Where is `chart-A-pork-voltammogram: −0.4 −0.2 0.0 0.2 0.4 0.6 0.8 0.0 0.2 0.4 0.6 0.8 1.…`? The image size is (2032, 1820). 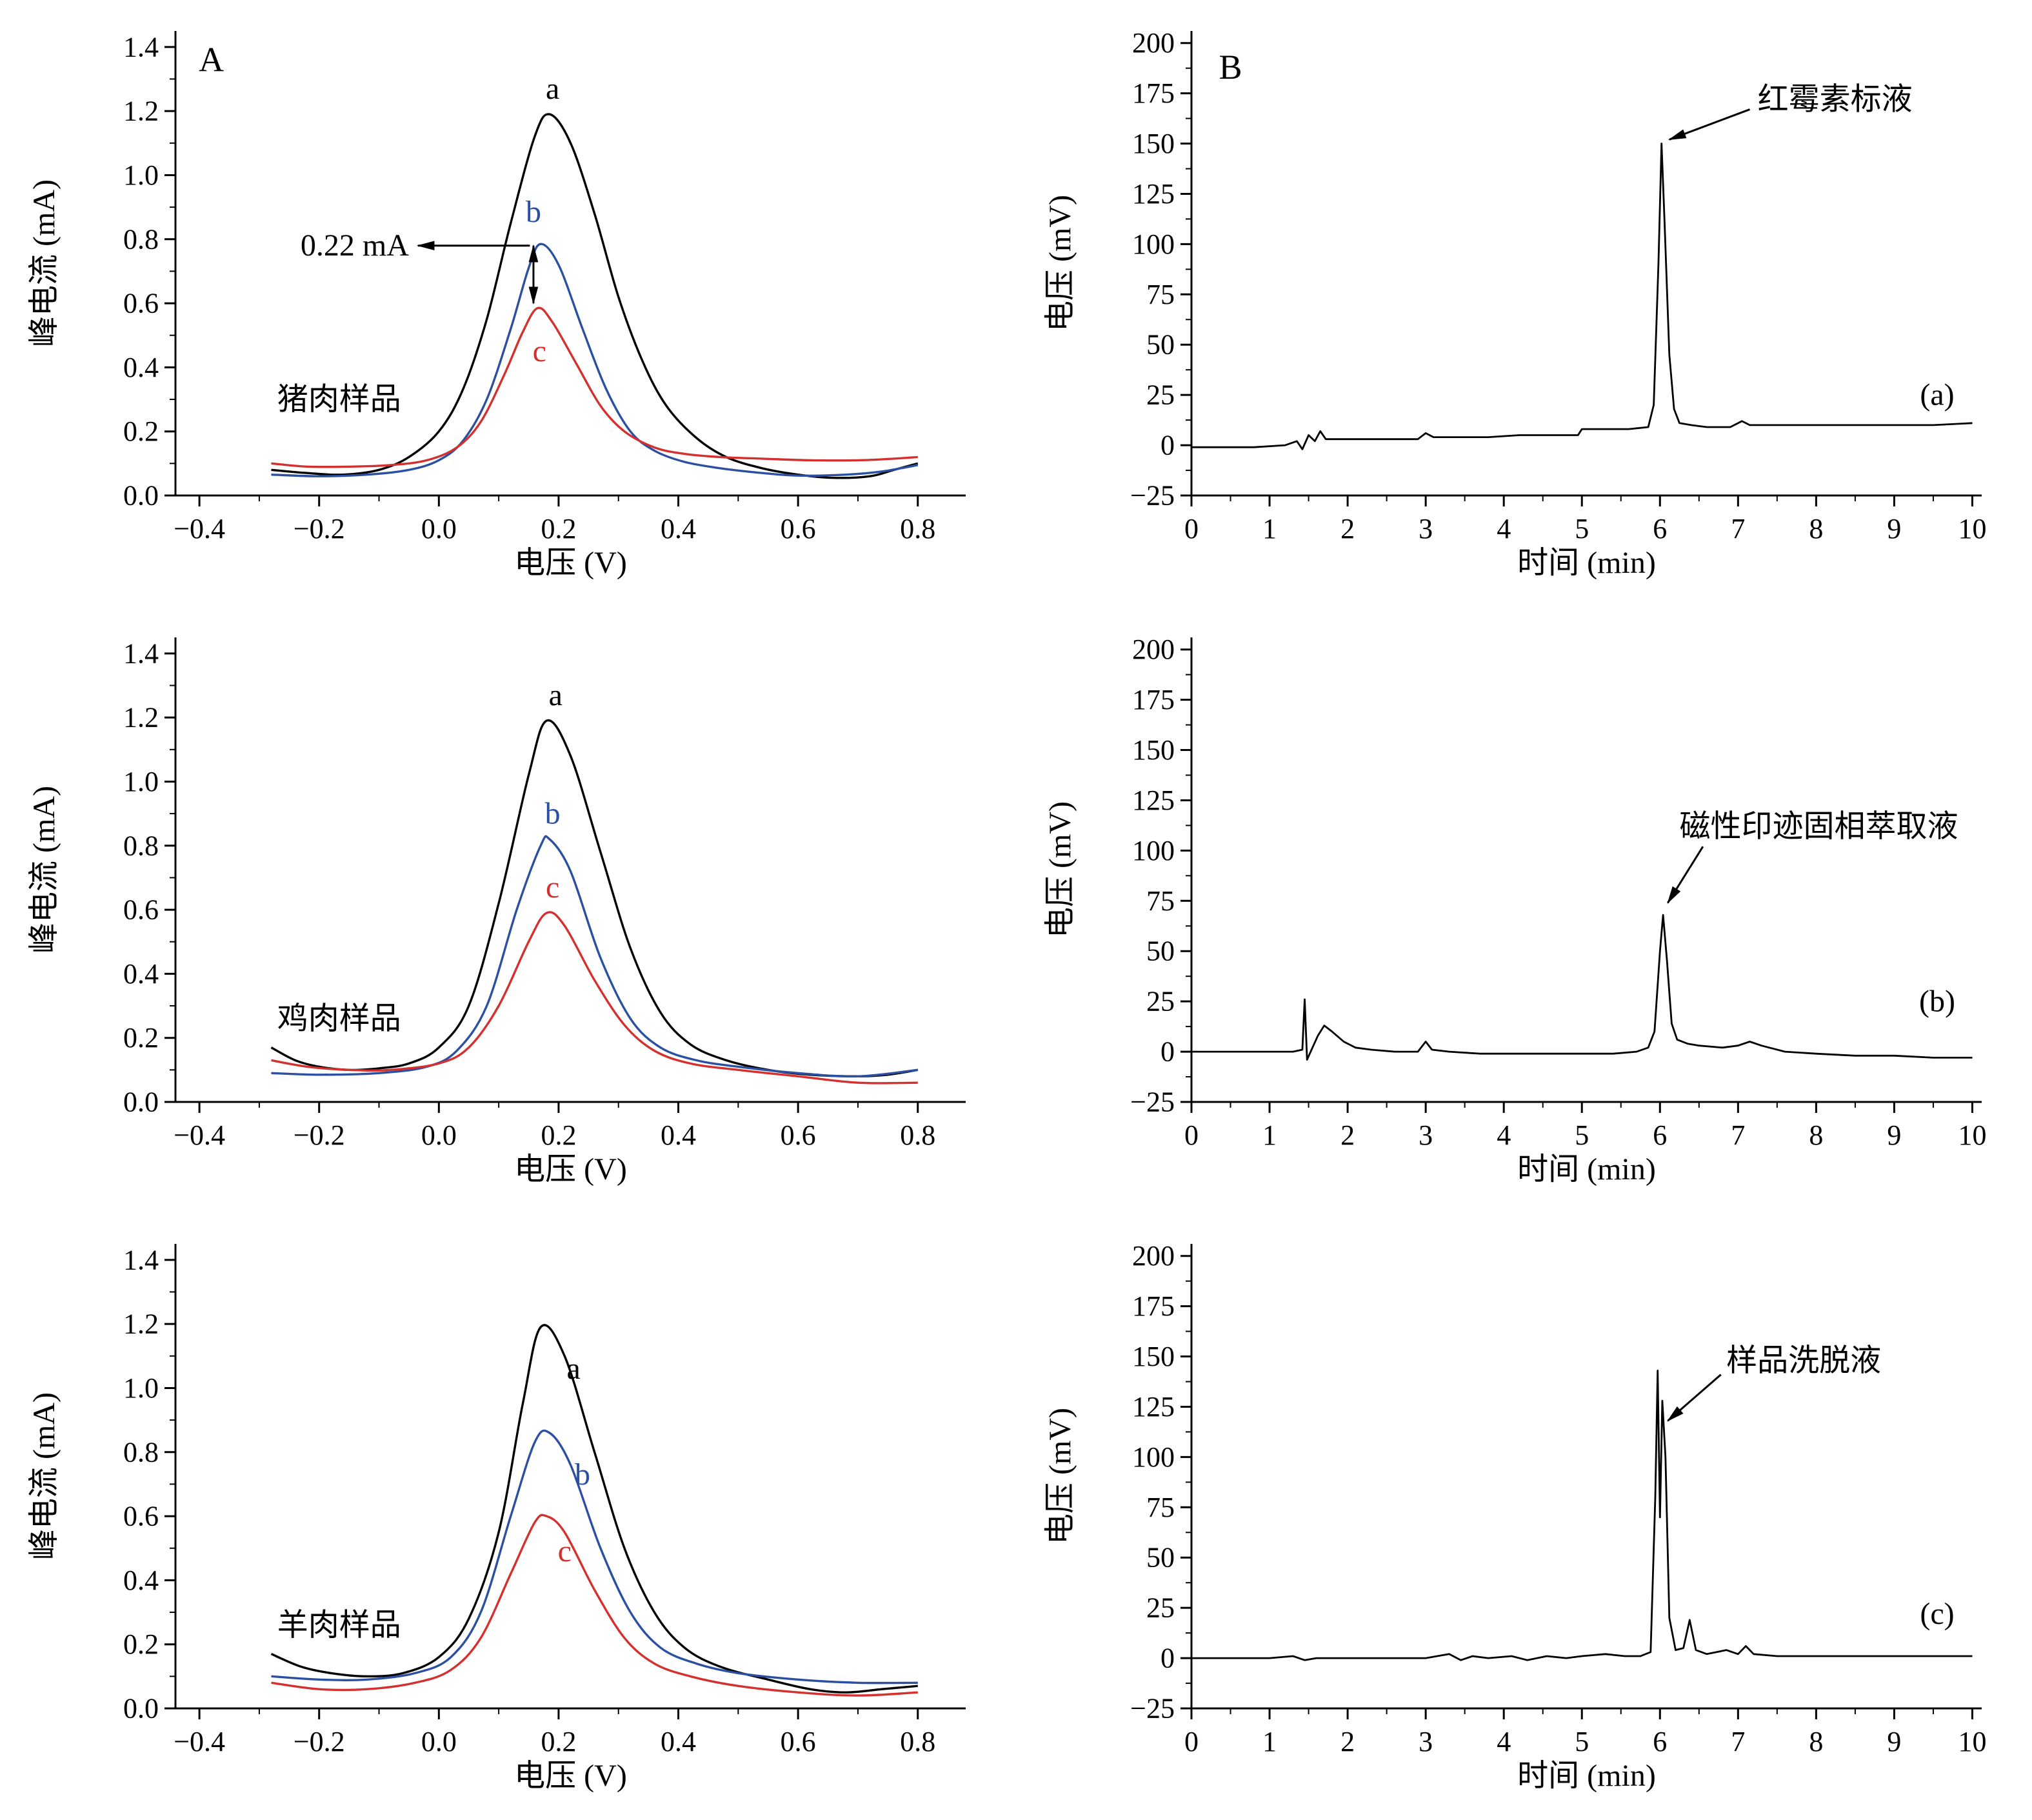
chart-A-pork-voltammogram: −0.4 −0.2 0.0 0.2 0.4 0.6 0.8 0.0 0.2 0.4 0.6 0.8 1.… is located at coordinates (496, 305).